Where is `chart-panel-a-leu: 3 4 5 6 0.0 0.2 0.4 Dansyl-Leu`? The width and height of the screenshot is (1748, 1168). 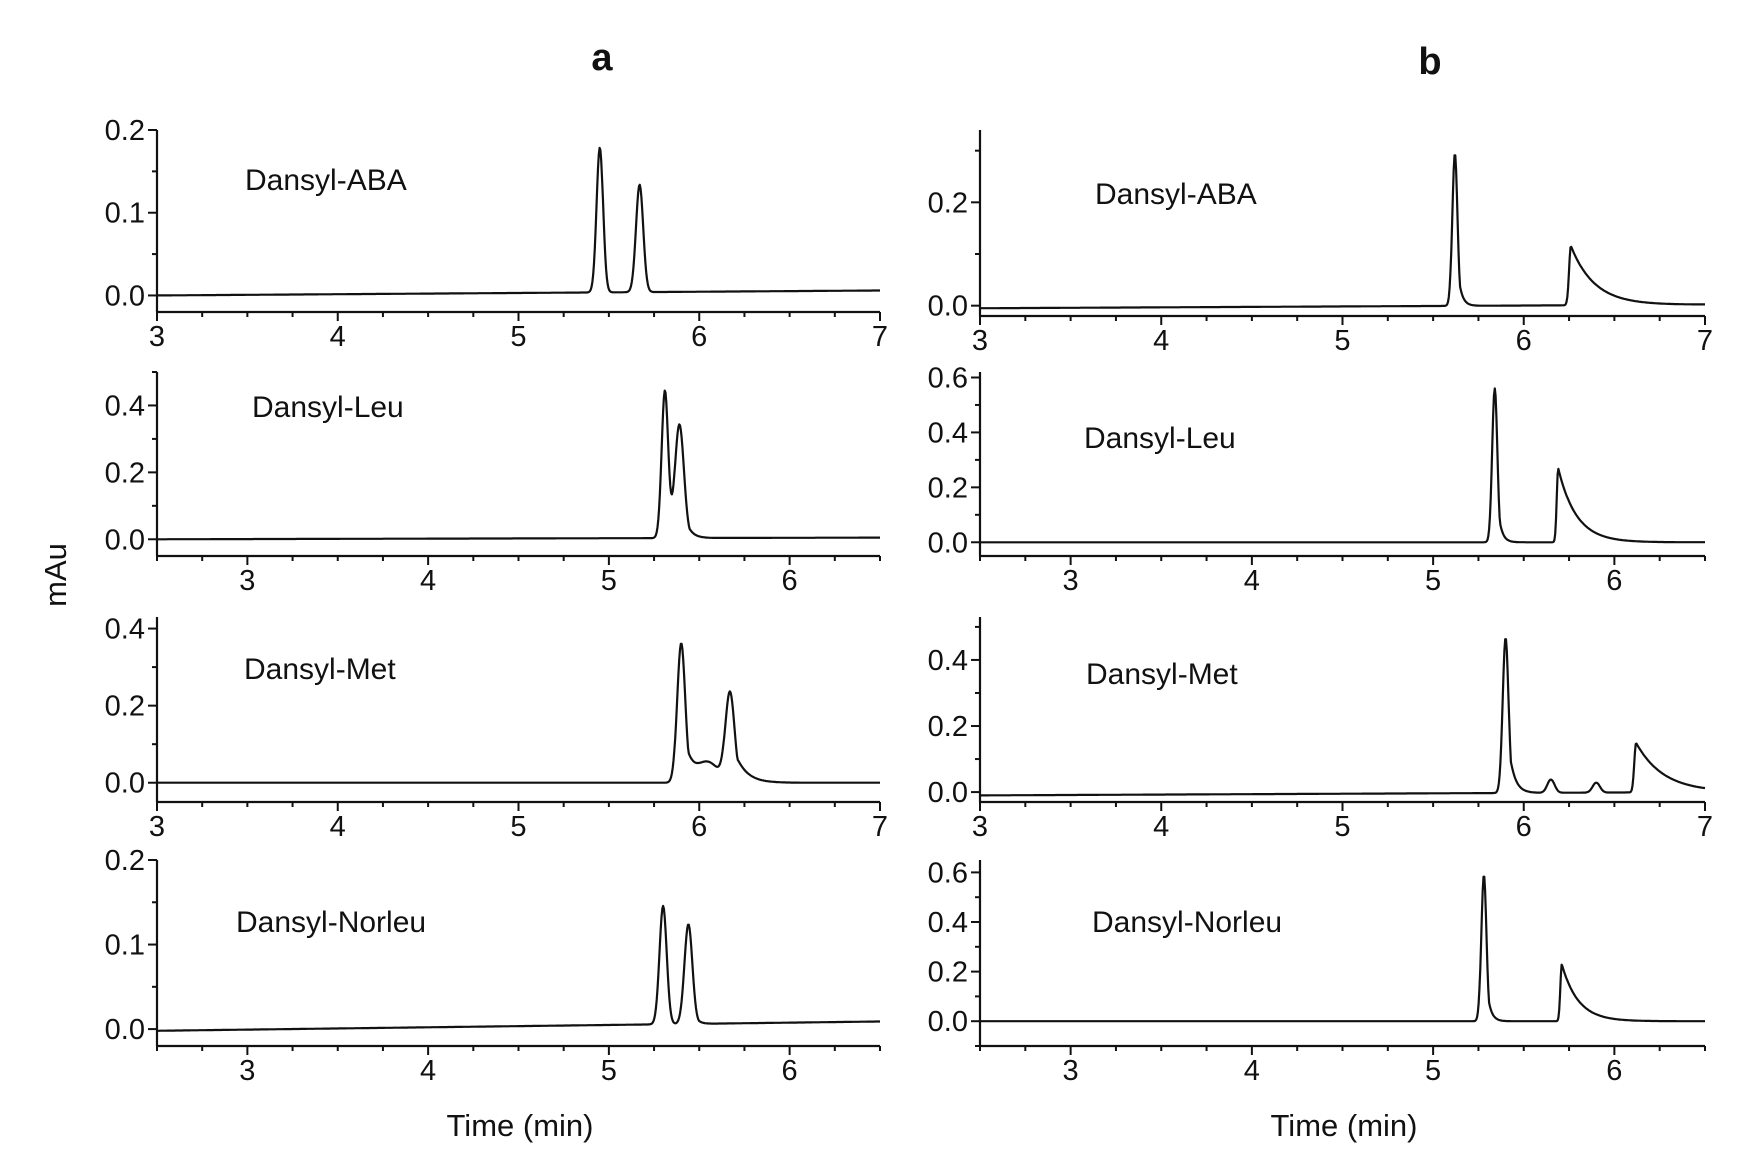
chart-panel-a-leu: 3 4 5 6 0.0 0.2 0.4 Dansyl-Leu is located at coordinates (493, 484).